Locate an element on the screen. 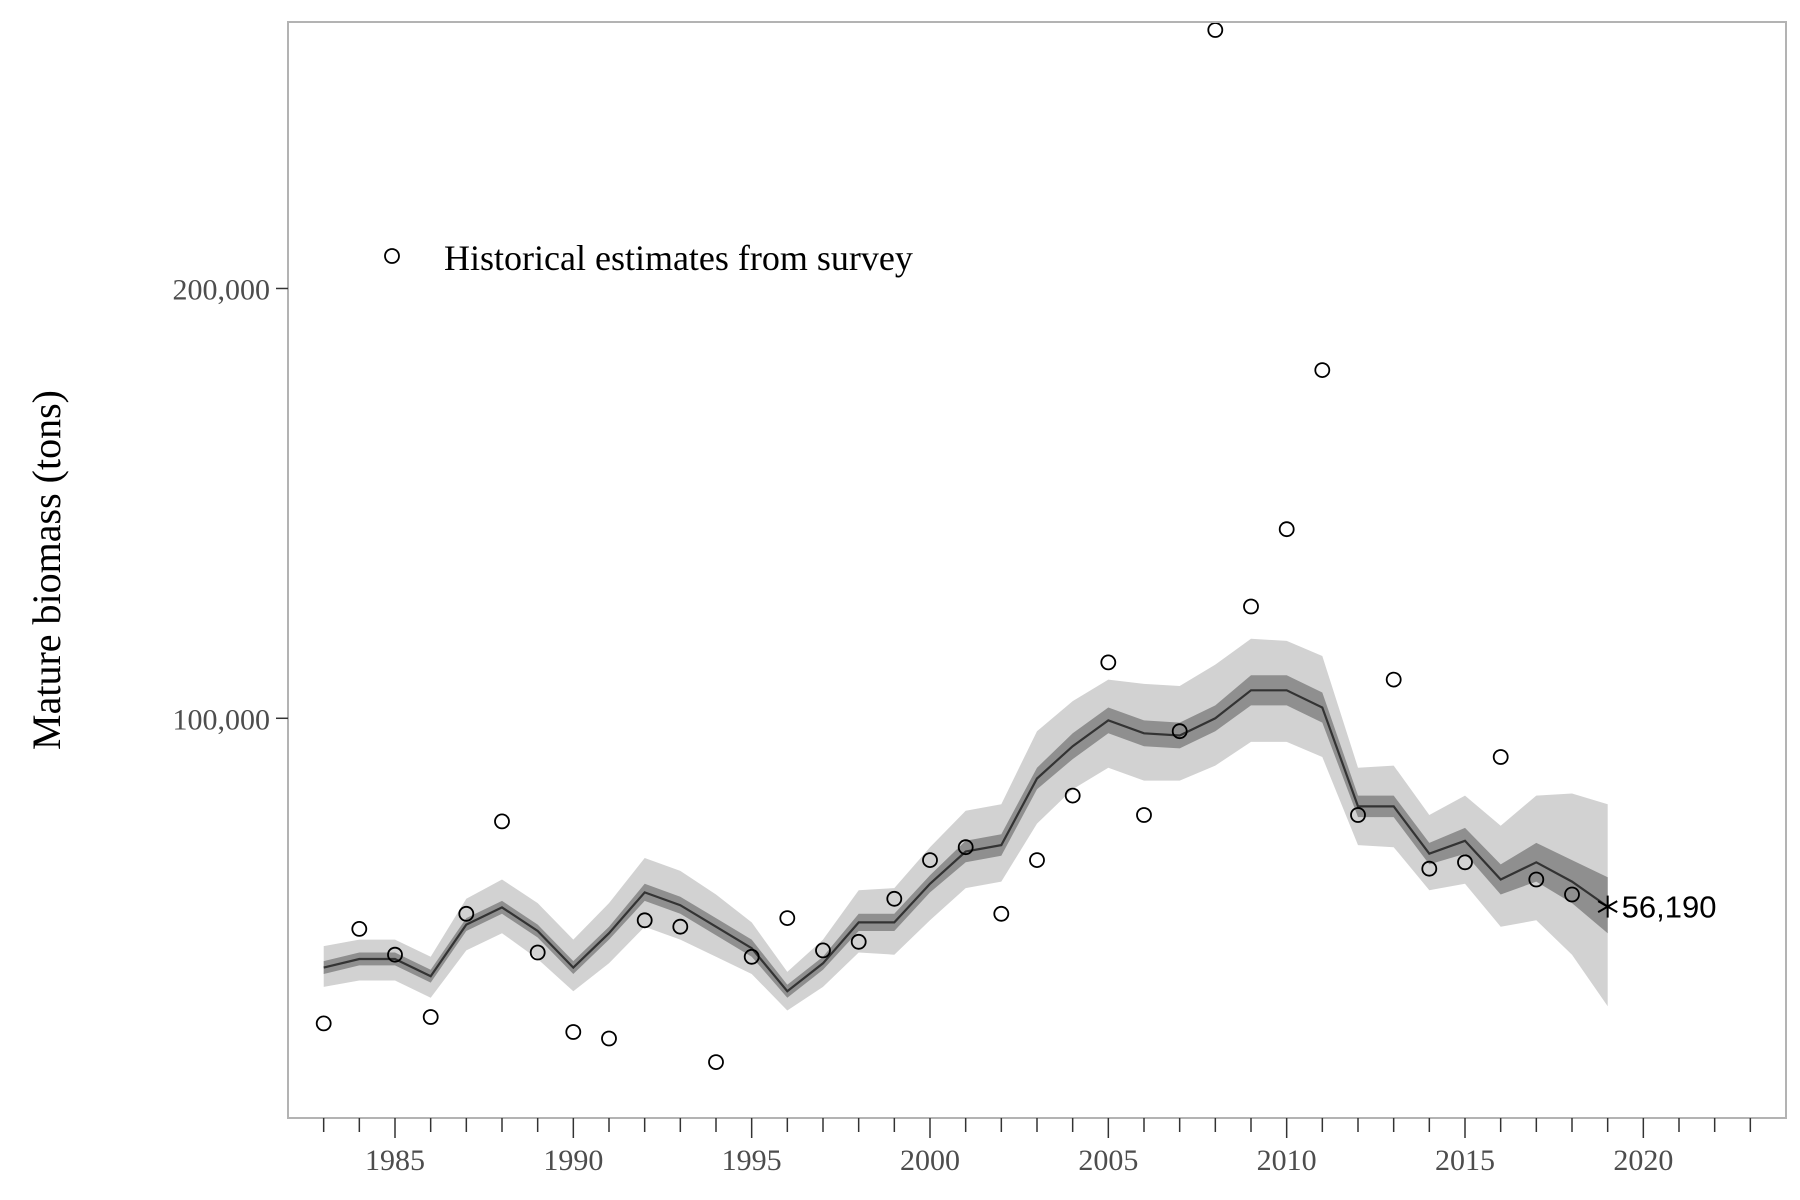 The width and height of the screenshot is (1800, 1200). x-tick-label: 1985 is located at coordinates (395, 1160).